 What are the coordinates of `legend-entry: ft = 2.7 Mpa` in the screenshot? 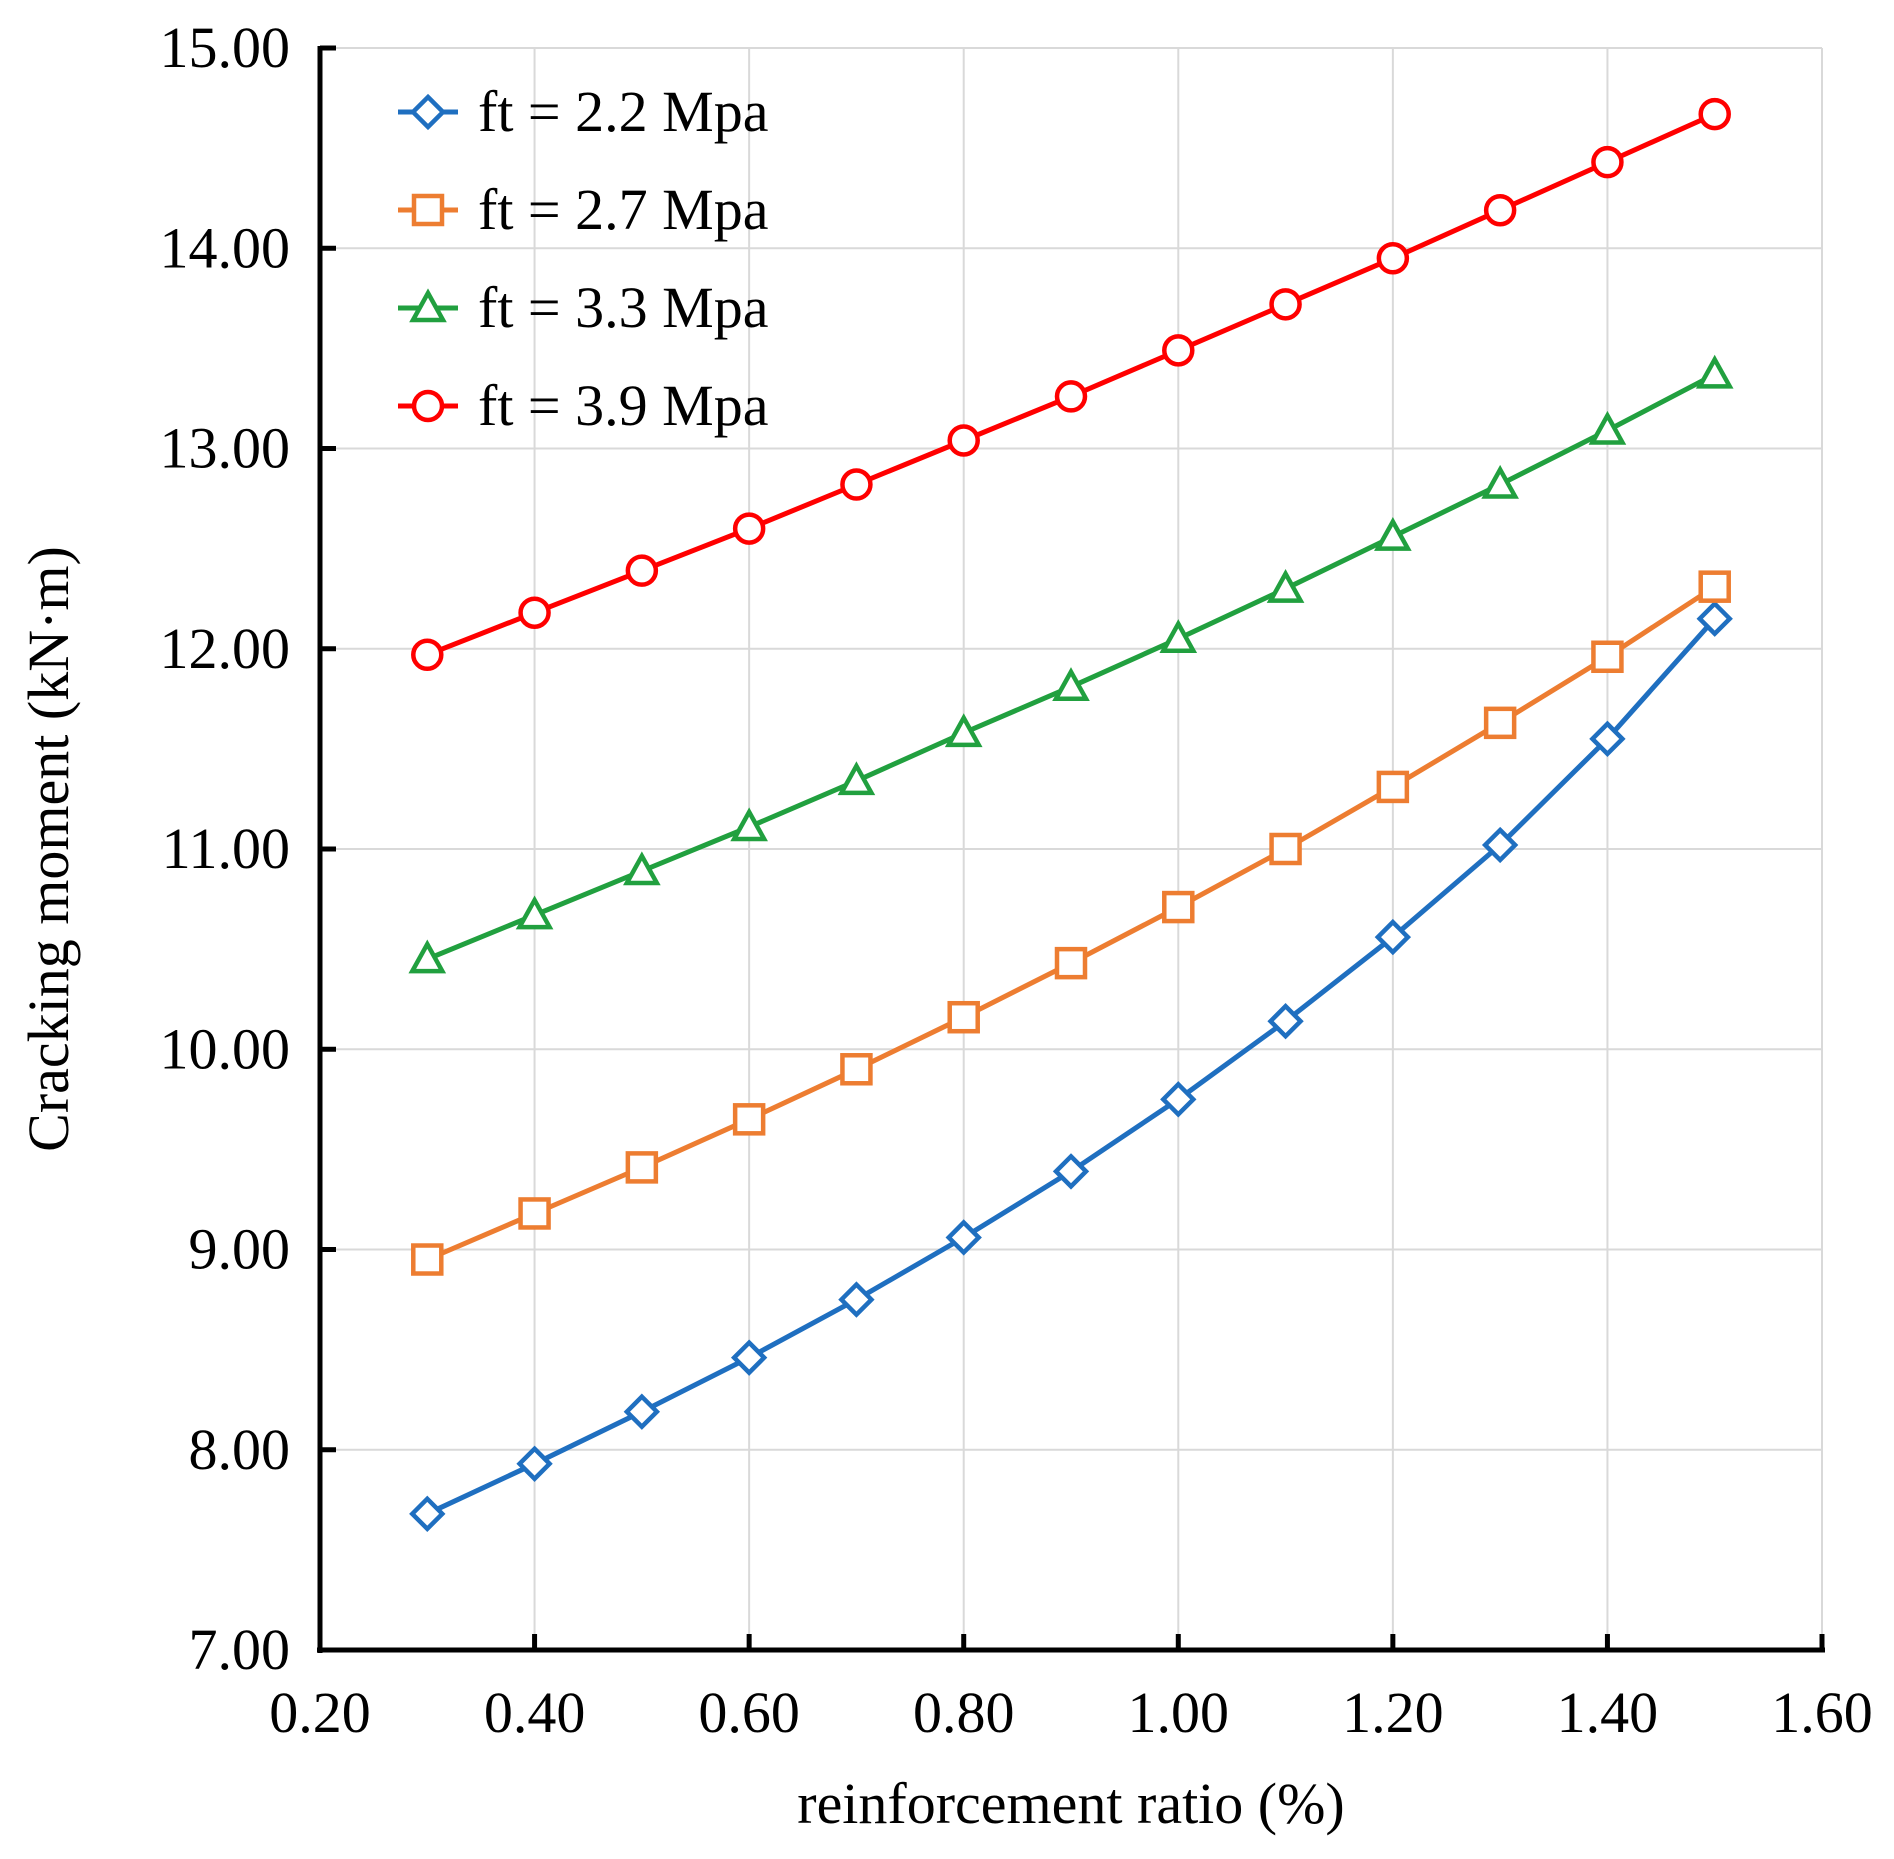 It's located at (583, 209).